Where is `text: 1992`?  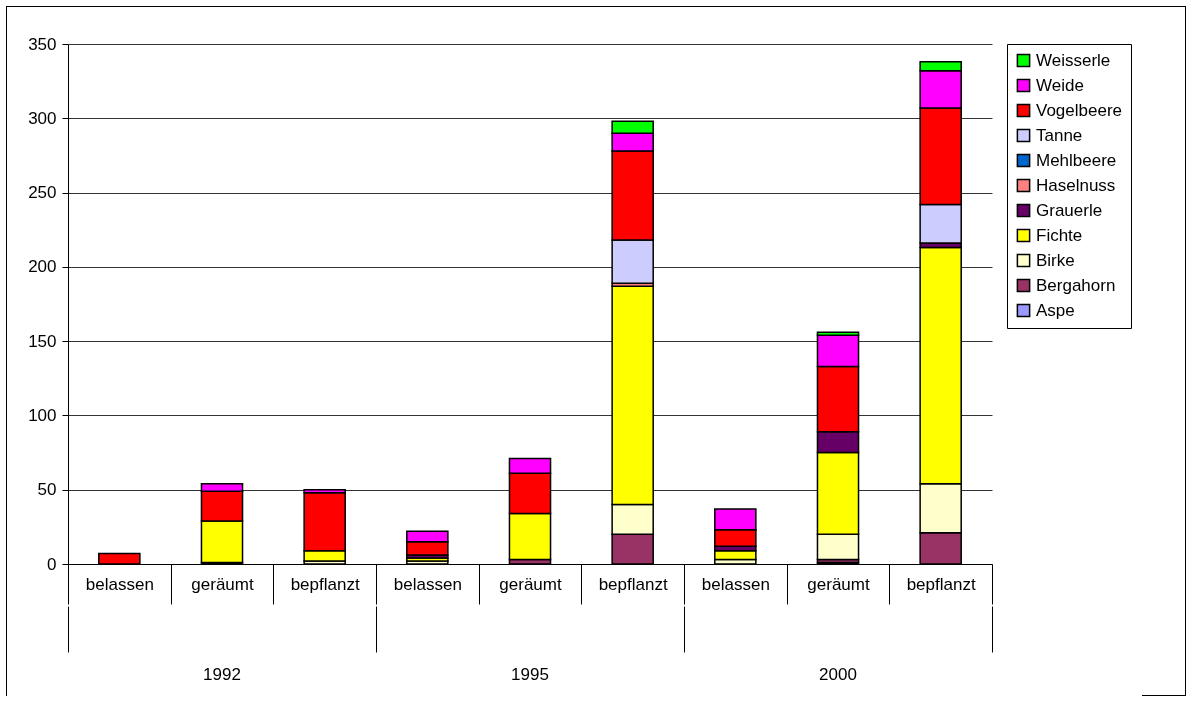
text: 1992 is located at coordinates (222, 674).